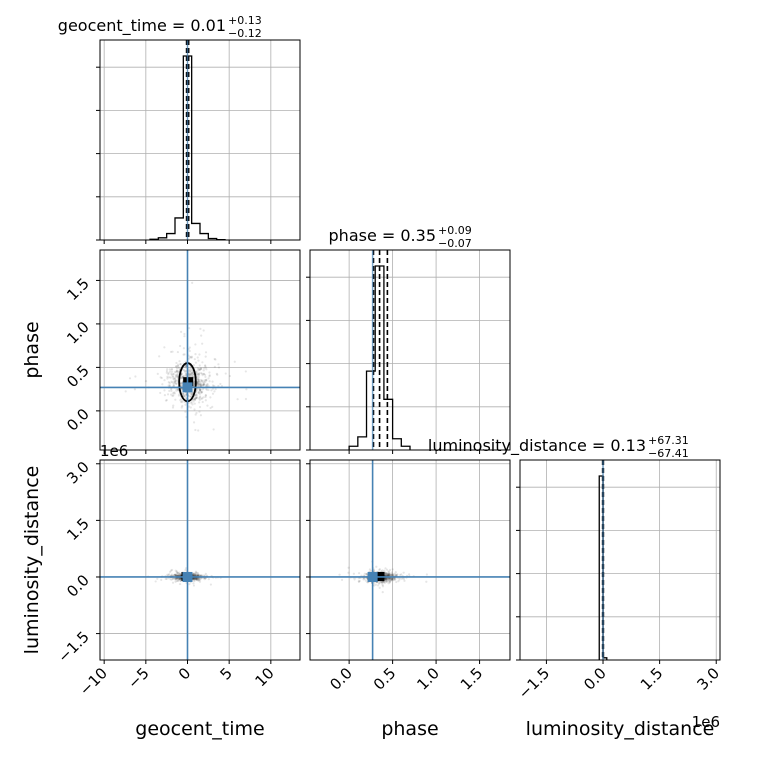  What do you see at coordinates (382, 235) in the screenshot?
I see `panel-title: phase = 0.35` at bounding box center [382, 235].